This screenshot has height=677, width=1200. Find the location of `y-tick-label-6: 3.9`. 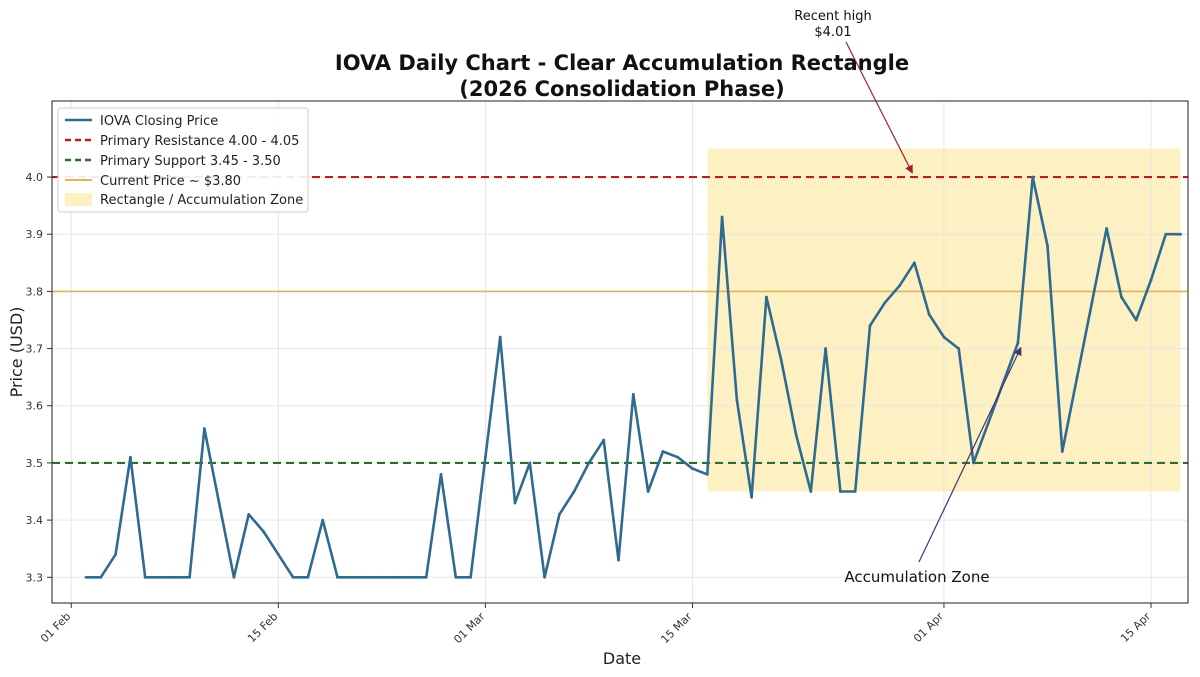

y-tick-label-6: 3.9 is located at coordinates (35, 234).